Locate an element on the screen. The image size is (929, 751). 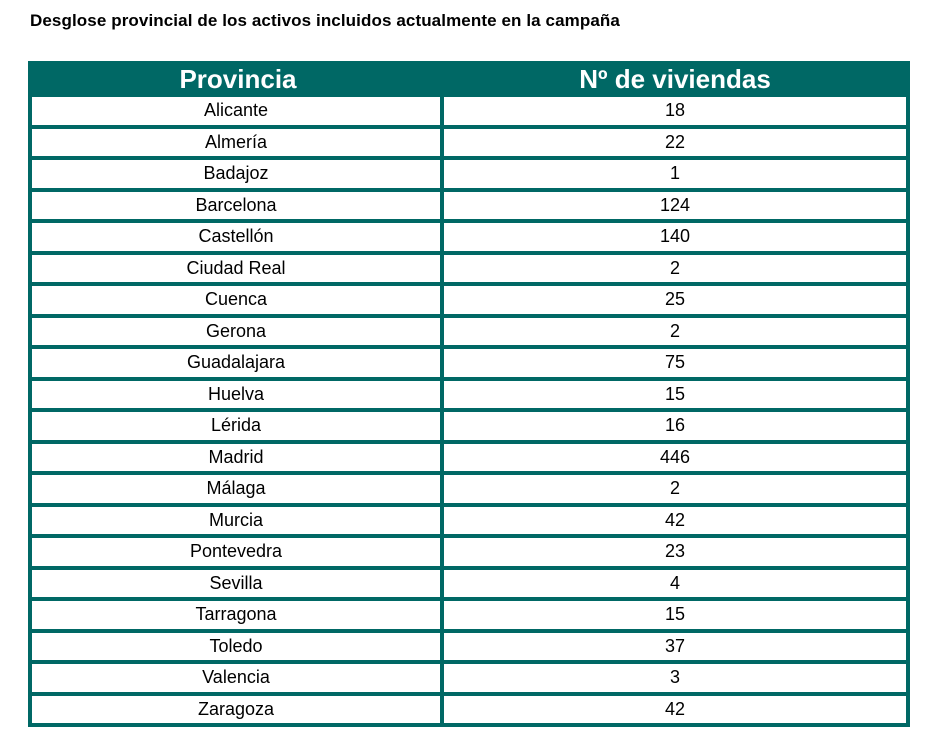
table-row: Zaragoza 42 is located at coordinates (469, 709).